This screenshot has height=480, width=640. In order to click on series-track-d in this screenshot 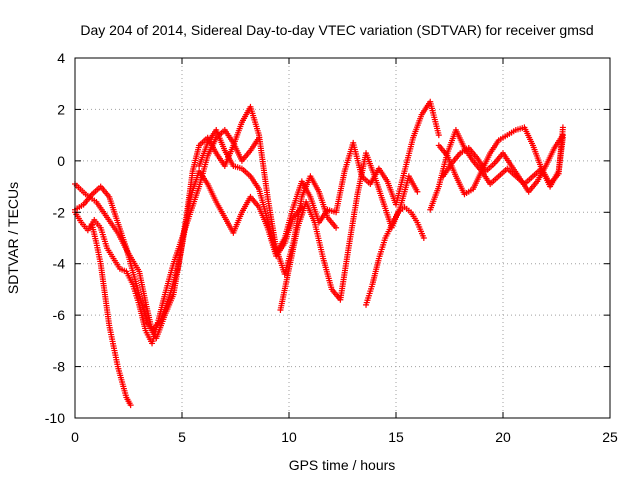, I will do `click(111, 315)`.